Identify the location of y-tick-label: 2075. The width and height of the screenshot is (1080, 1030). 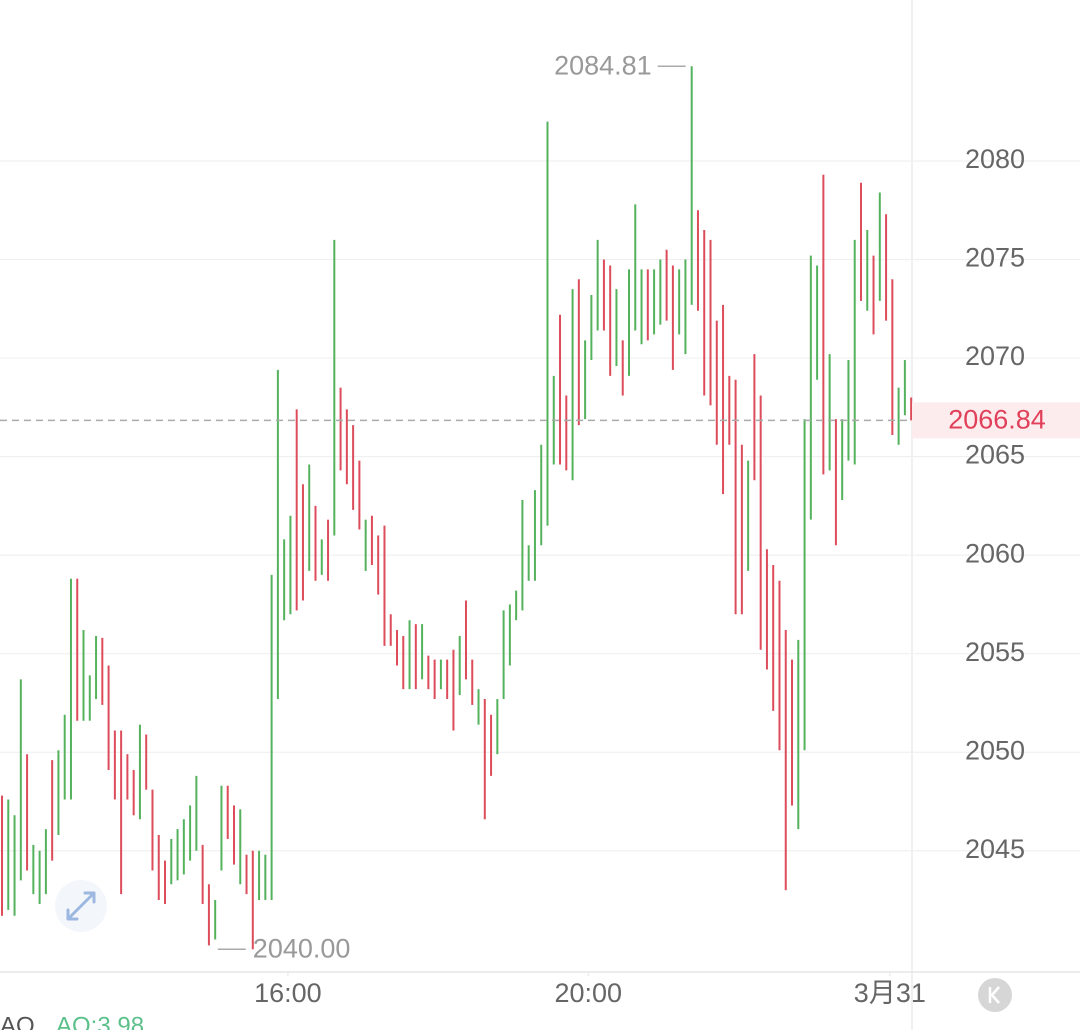
(995, 258).